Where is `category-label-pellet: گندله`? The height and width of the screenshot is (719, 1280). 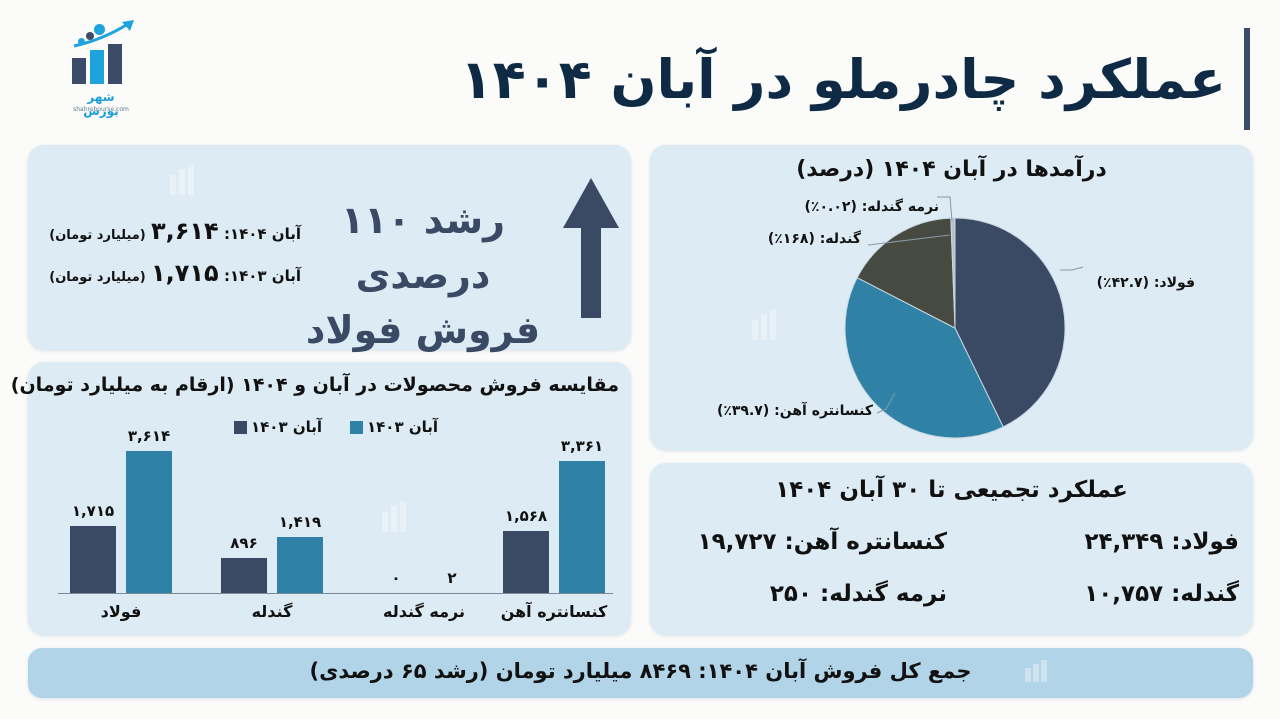
category-label-pellet: گندله is located at coordinates (272, 611).